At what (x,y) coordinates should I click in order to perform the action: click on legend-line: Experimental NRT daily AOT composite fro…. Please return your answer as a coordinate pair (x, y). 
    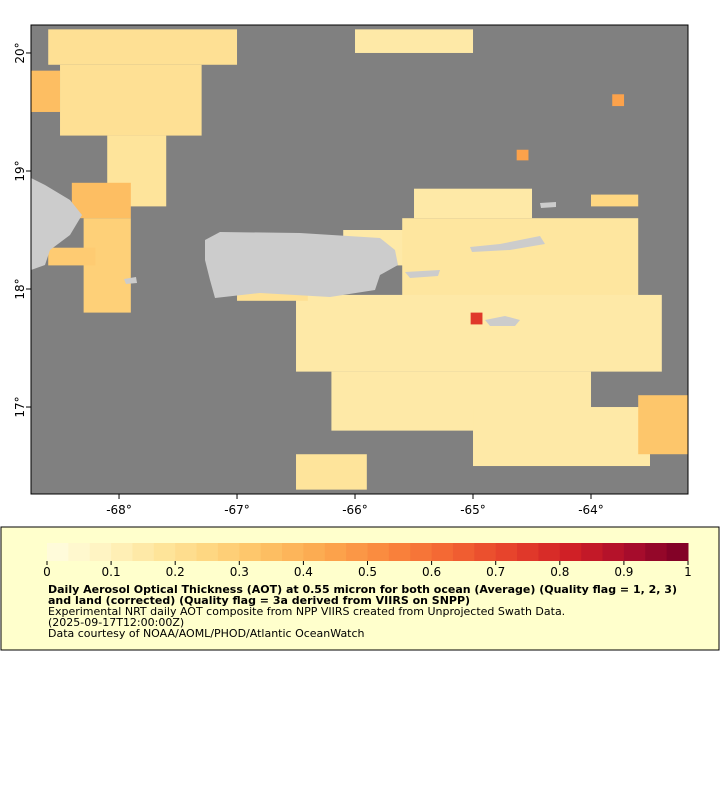
    Looking at the image, I should click on (307, 611).